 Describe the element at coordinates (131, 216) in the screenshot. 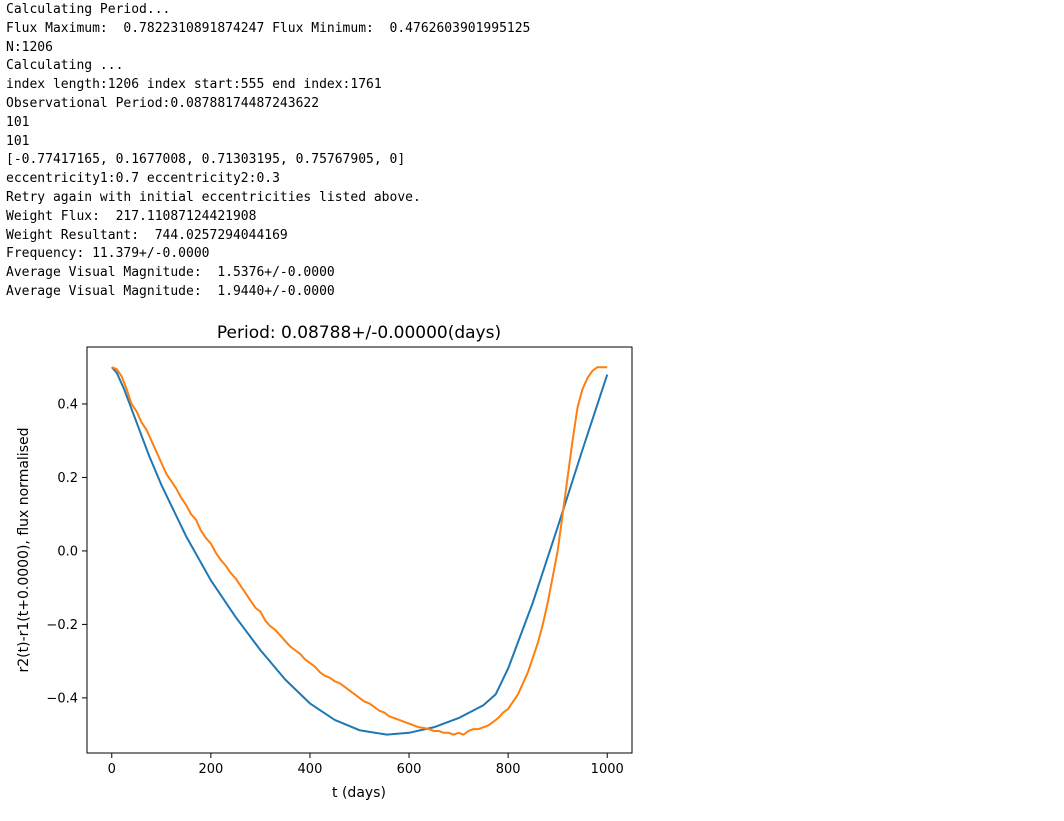

I see `console-line: Weight Flux: 217.11087124421908` at that location.